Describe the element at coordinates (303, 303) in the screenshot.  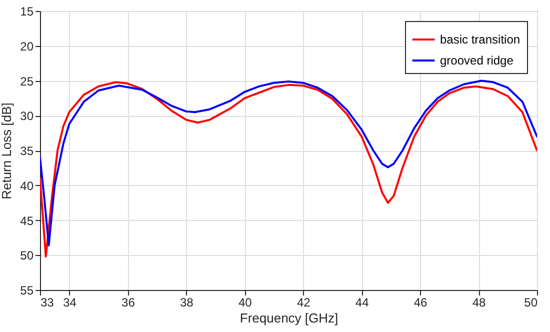
I see `x-tick-label: 42` at that location.